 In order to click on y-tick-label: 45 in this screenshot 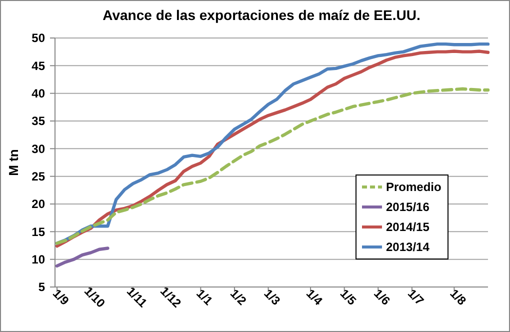, I will do `click(39, 65)`.